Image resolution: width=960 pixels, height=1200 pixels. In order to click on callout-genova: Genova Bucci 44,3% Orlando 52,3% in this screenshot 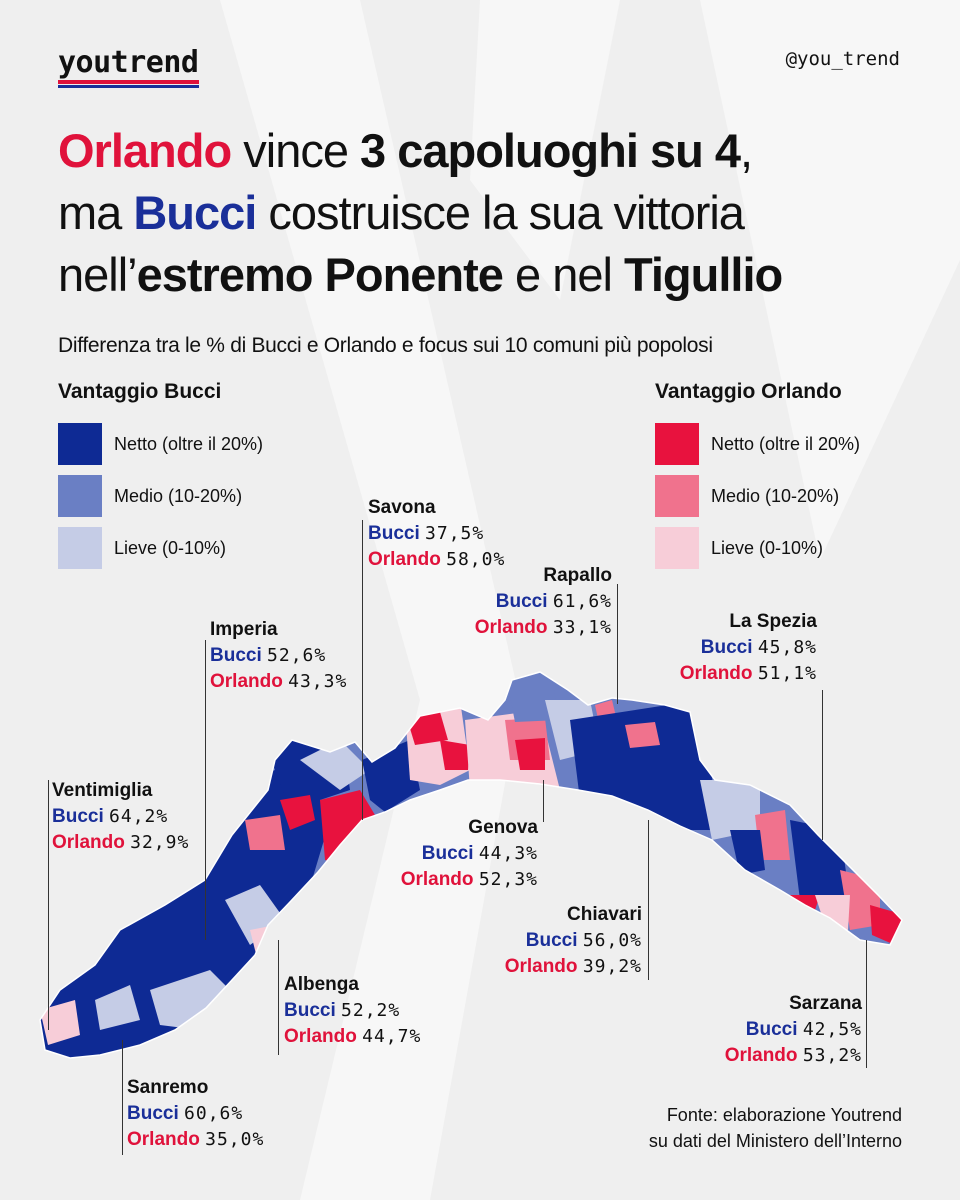, I will do `click(469, 854)`.